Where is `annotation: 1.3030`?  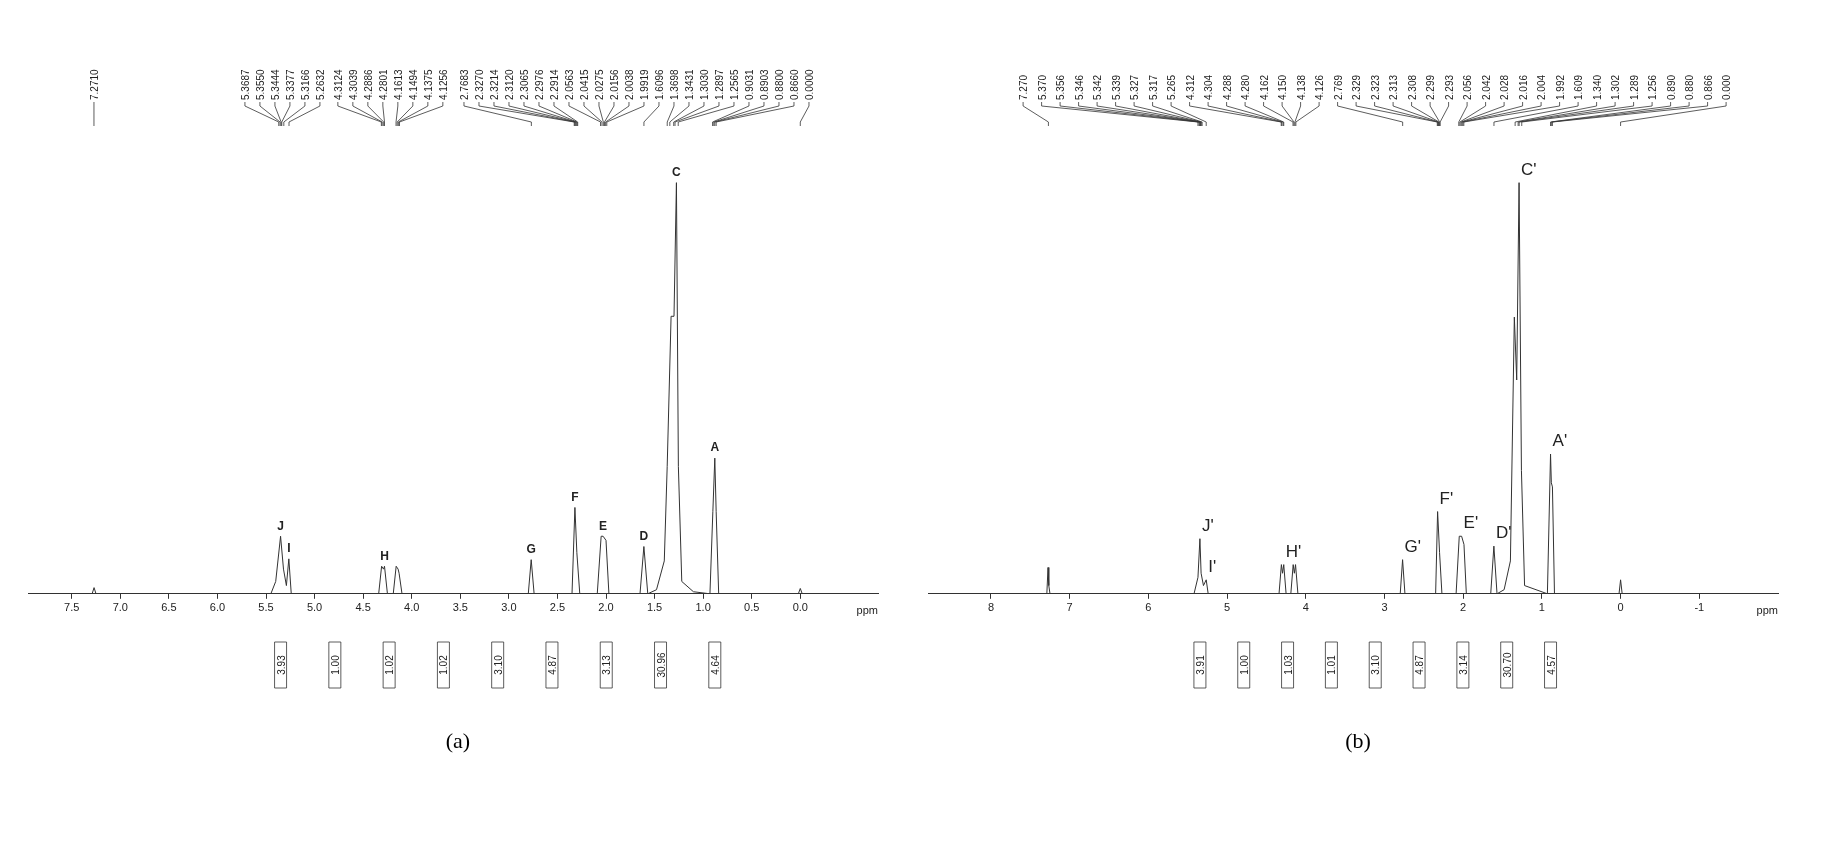
annotation: 1.3030 is located at coordinates (704, 84).